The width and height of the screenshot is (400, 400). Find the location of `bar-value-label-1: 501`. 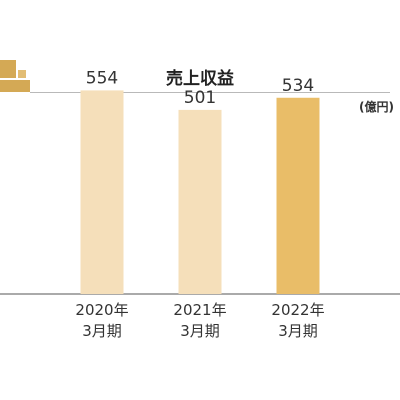

bar-value-label-1: 501 is located at coordinates (200, 98).